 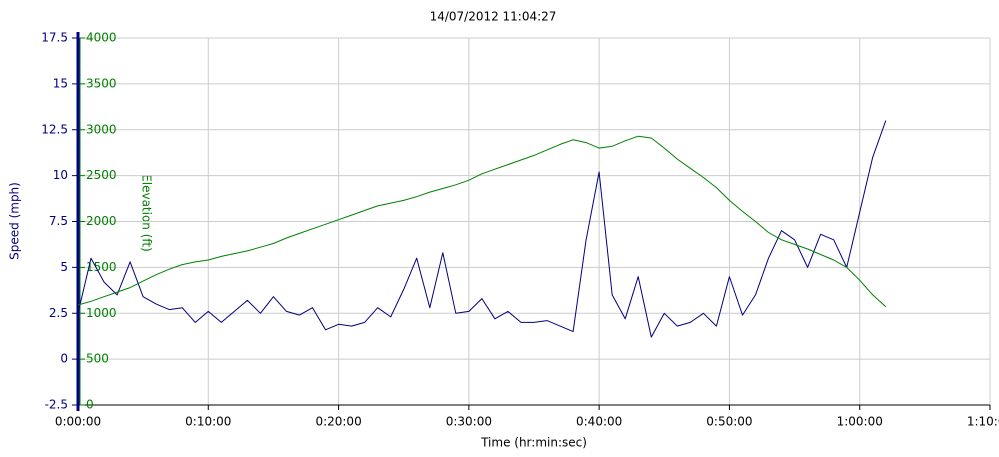 What do you see at coordinates (78, 422) in the screenshot?
I see `x-tick-label: 0:00:00` at bounding box center [78, 422].